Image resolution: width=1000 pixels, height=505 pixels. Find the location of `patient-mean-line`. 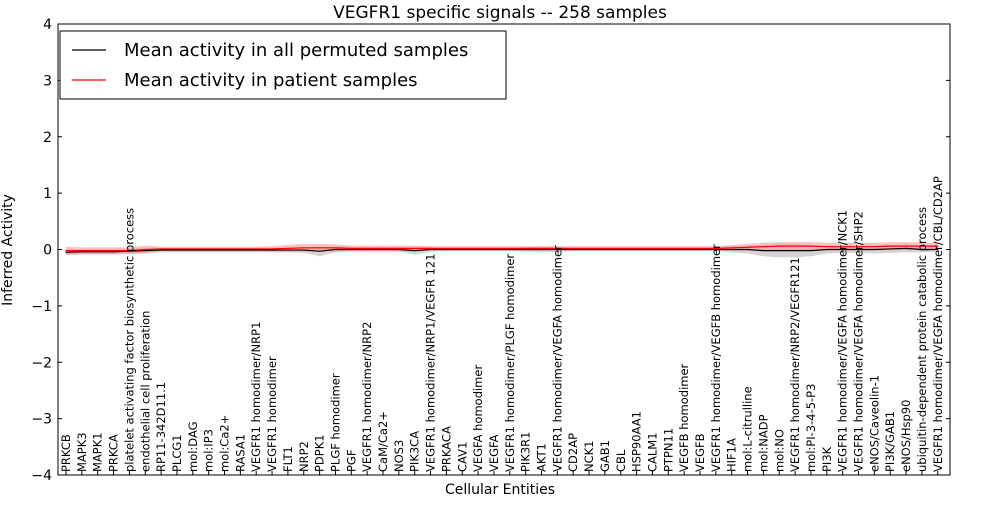

patient-mean-line is located at coordinates (502, 248).